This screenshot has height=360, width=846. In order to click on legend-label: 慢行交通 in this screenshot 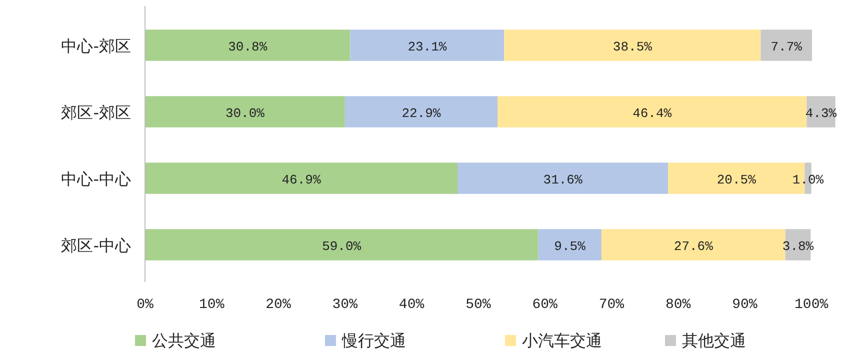, I will do `click(373, 340)`.